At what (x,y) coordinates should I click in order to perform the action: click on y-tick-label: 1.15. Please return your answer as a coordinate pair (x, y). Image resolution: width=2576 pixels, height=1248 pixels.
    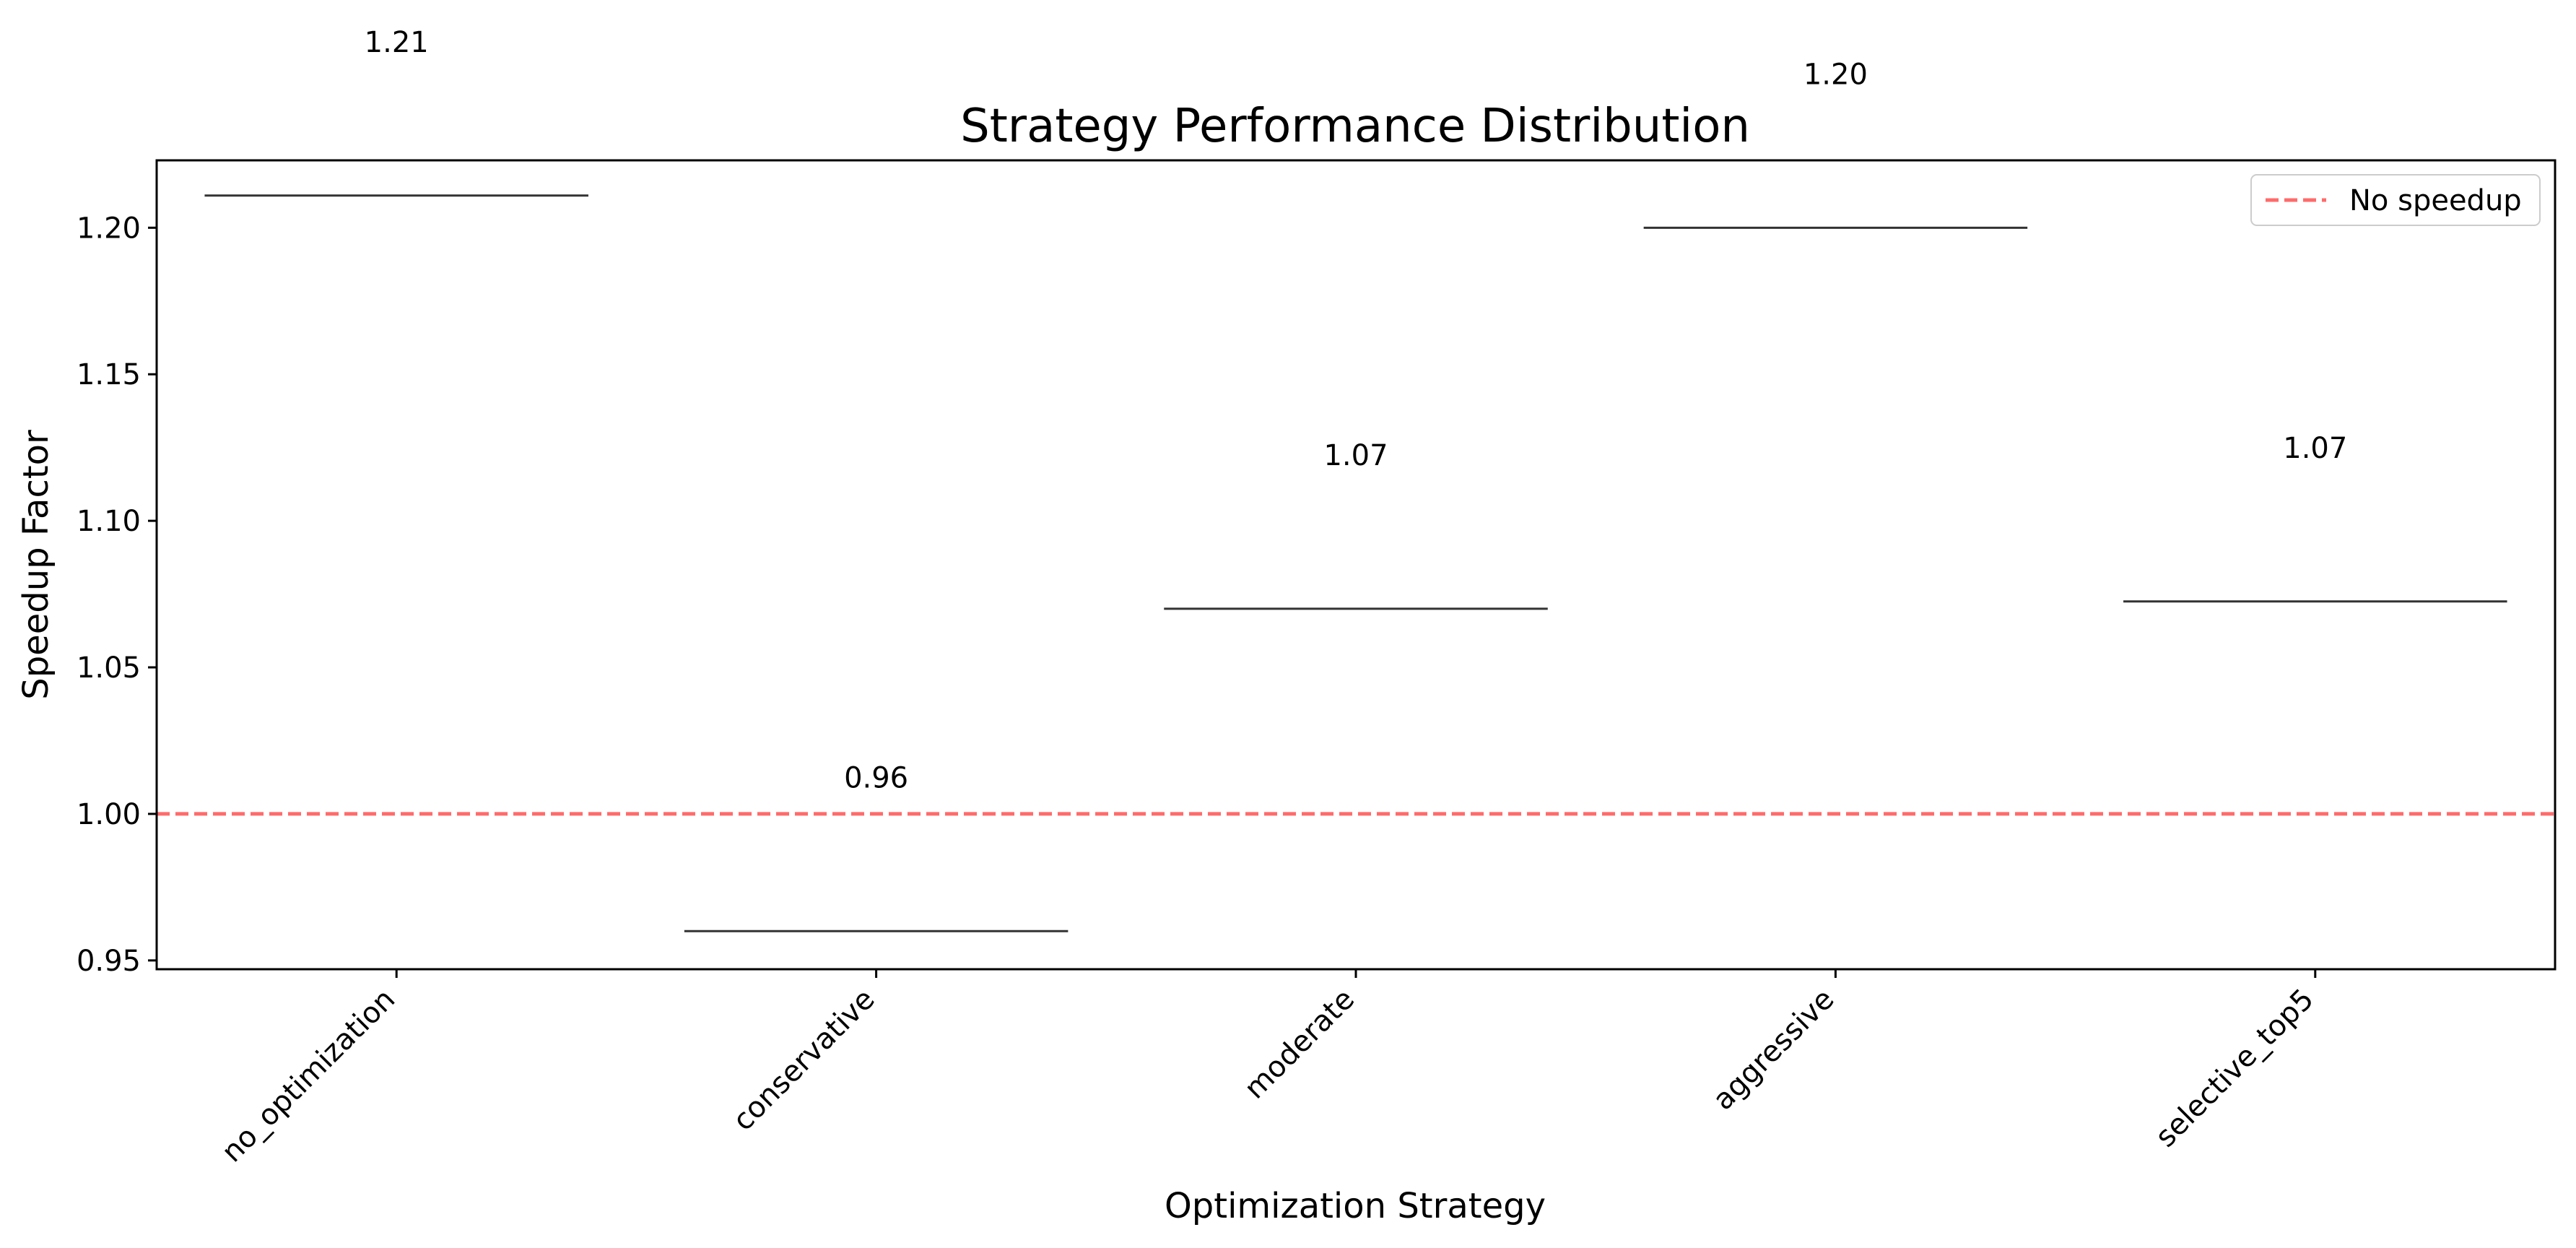
    Looking at the image, I should click on (109, 374).